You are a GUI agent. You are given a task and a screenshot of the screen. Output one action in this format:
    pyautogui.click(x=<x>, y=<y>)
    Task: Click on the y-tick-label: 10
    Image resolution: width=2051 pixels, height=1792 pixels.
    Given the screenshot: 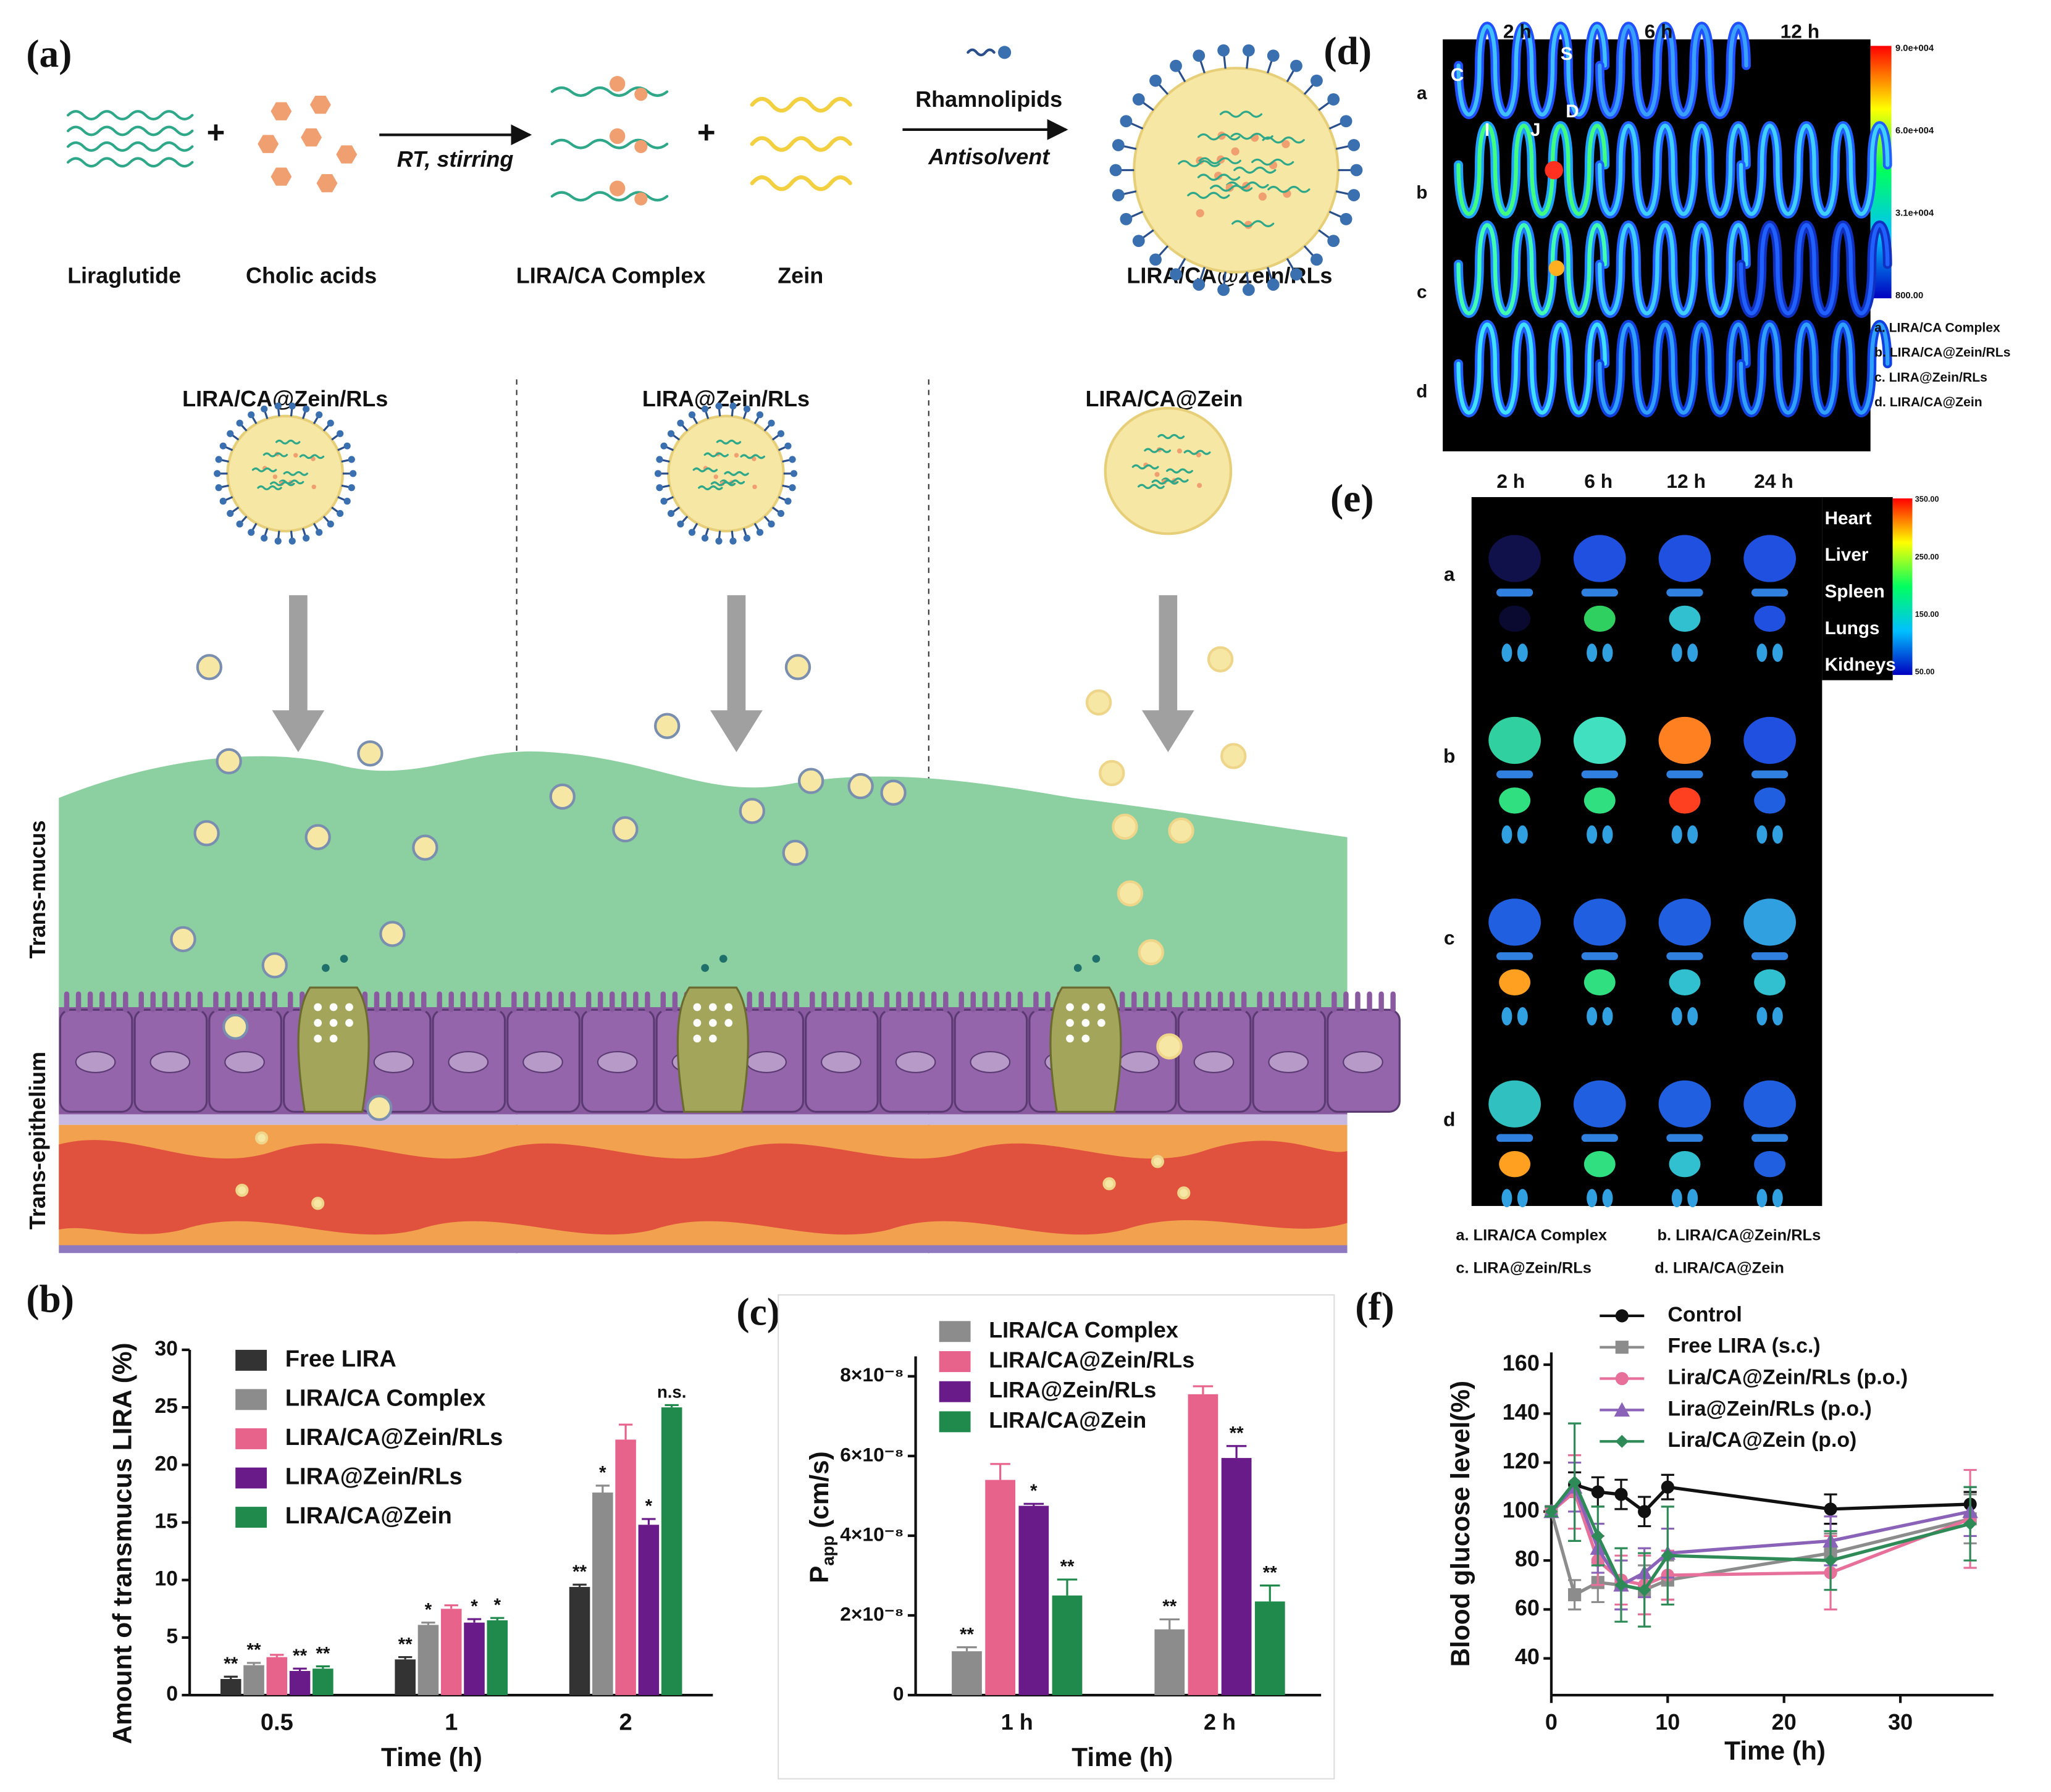 What is the action you would take?
    pyautogui.click(x=166, y=1579)
    